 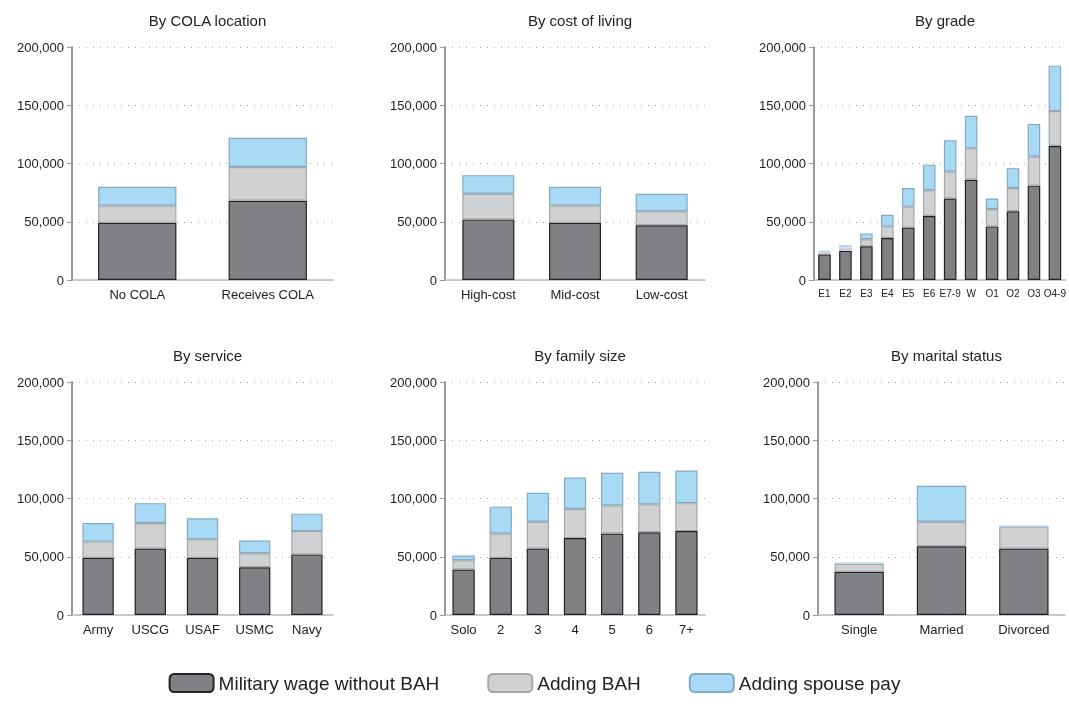 I want to click on x-tick-label: 4, so click(x=575, y=629).